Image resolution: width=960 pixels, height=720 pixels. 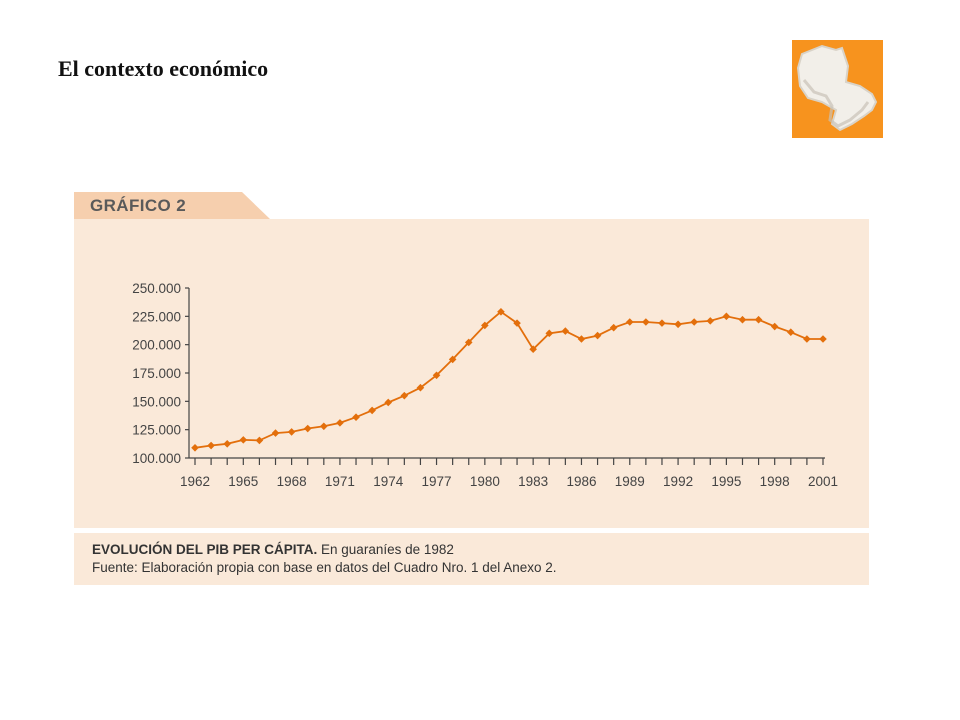 What do you see at coordinates (340, 481) in the screenshot?
I see `x-tick-label: 1971` at bounding box center [340, 481].